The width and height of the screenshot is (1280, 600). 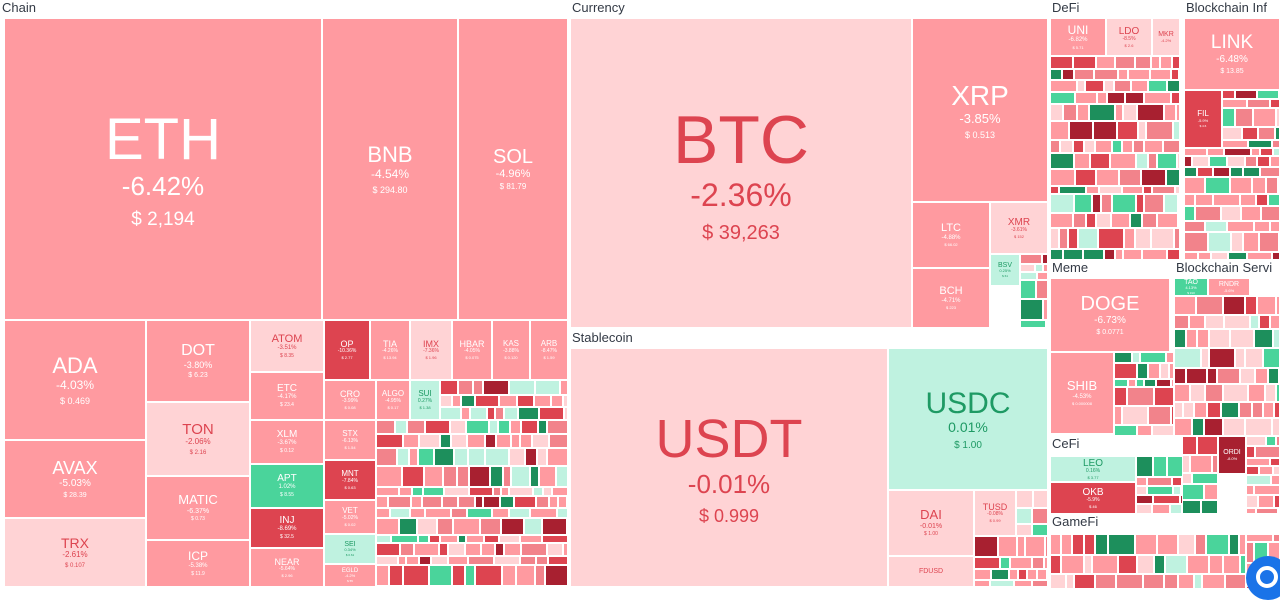 I want to click on coin-tile-sei: SEI 0.34% $ 0.61, so click(x=350, y=549).